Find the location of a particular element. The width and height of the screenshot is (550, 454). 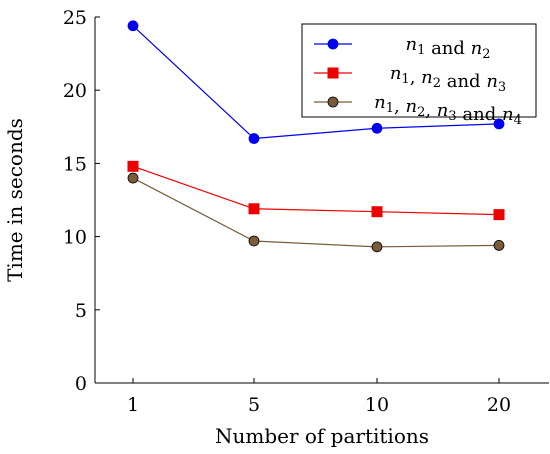

y-tick-label: 15 is located at coordinates (75, 164).